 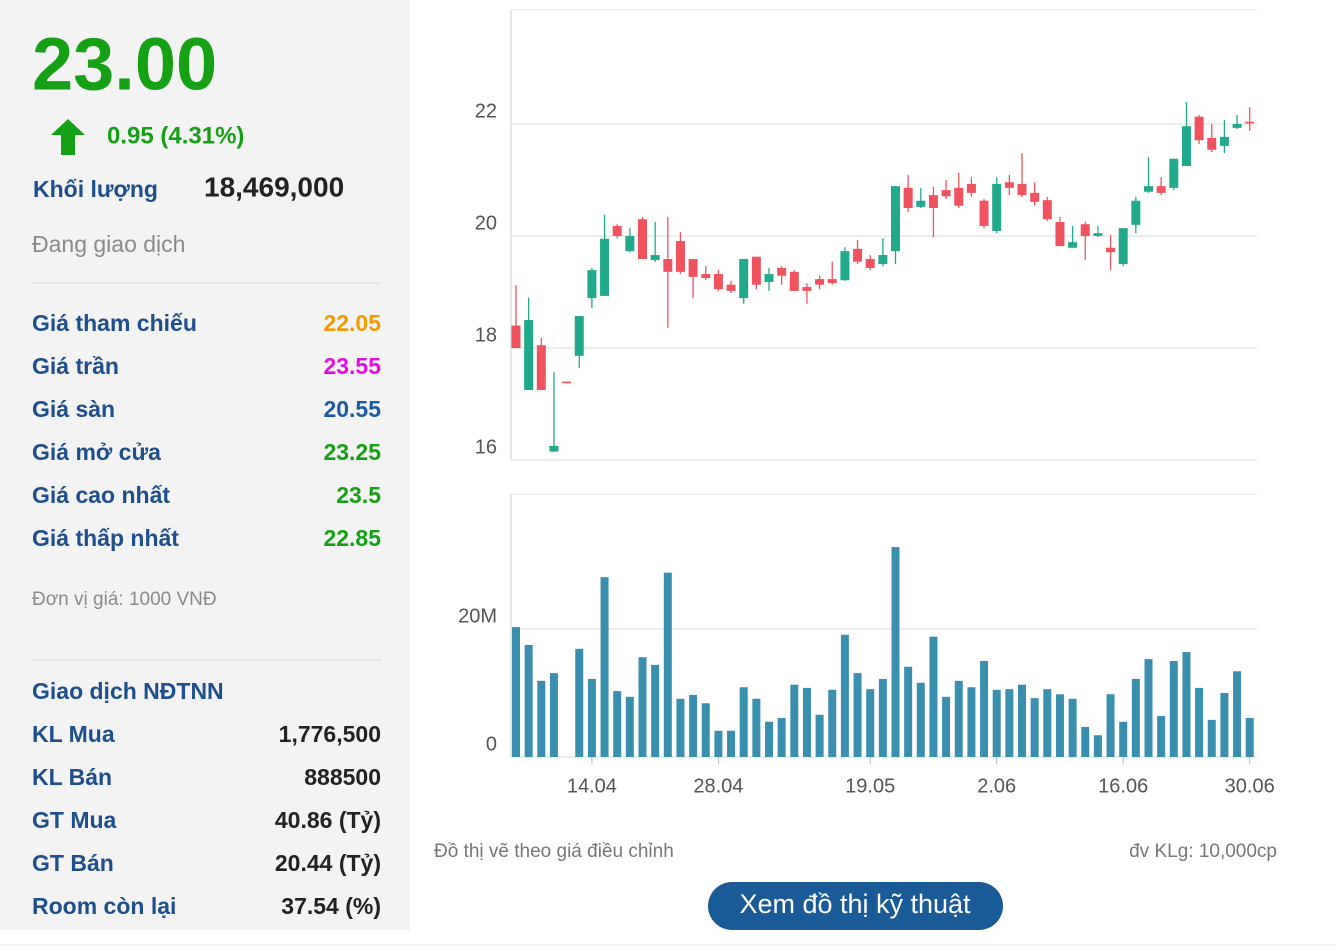 I want to click on y-tick-label: 18, so click(x=486, y=335).